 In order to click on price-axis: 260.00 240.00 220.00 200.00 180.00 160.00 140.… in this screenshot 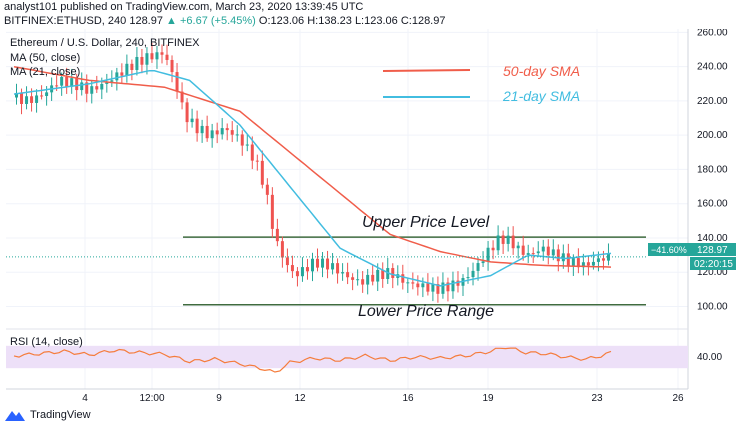, I will do `click(707, 209)`.